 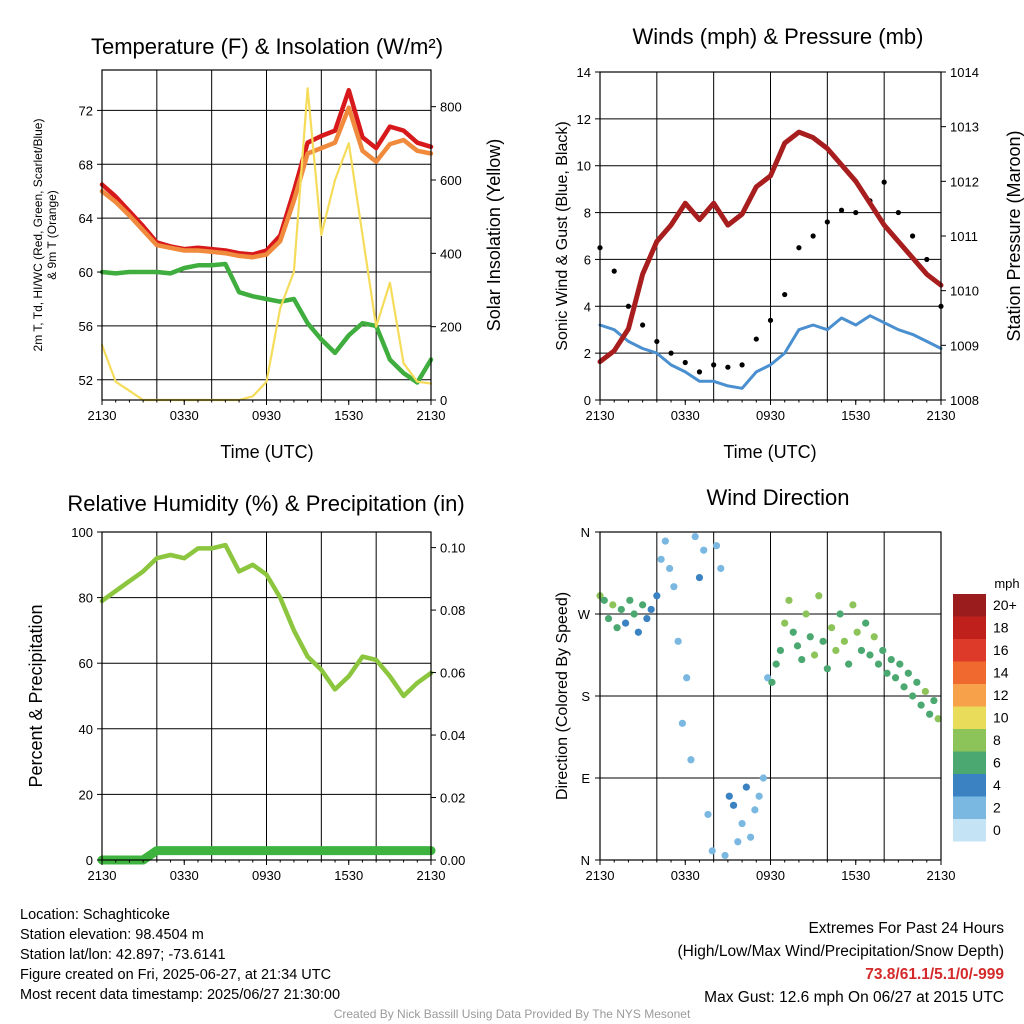 What do you see at coordinates (778, 36) in the screenshot?
I see `wind-title: Winds (mph) & Pressure (mb)` at bounding box center [778, 36].